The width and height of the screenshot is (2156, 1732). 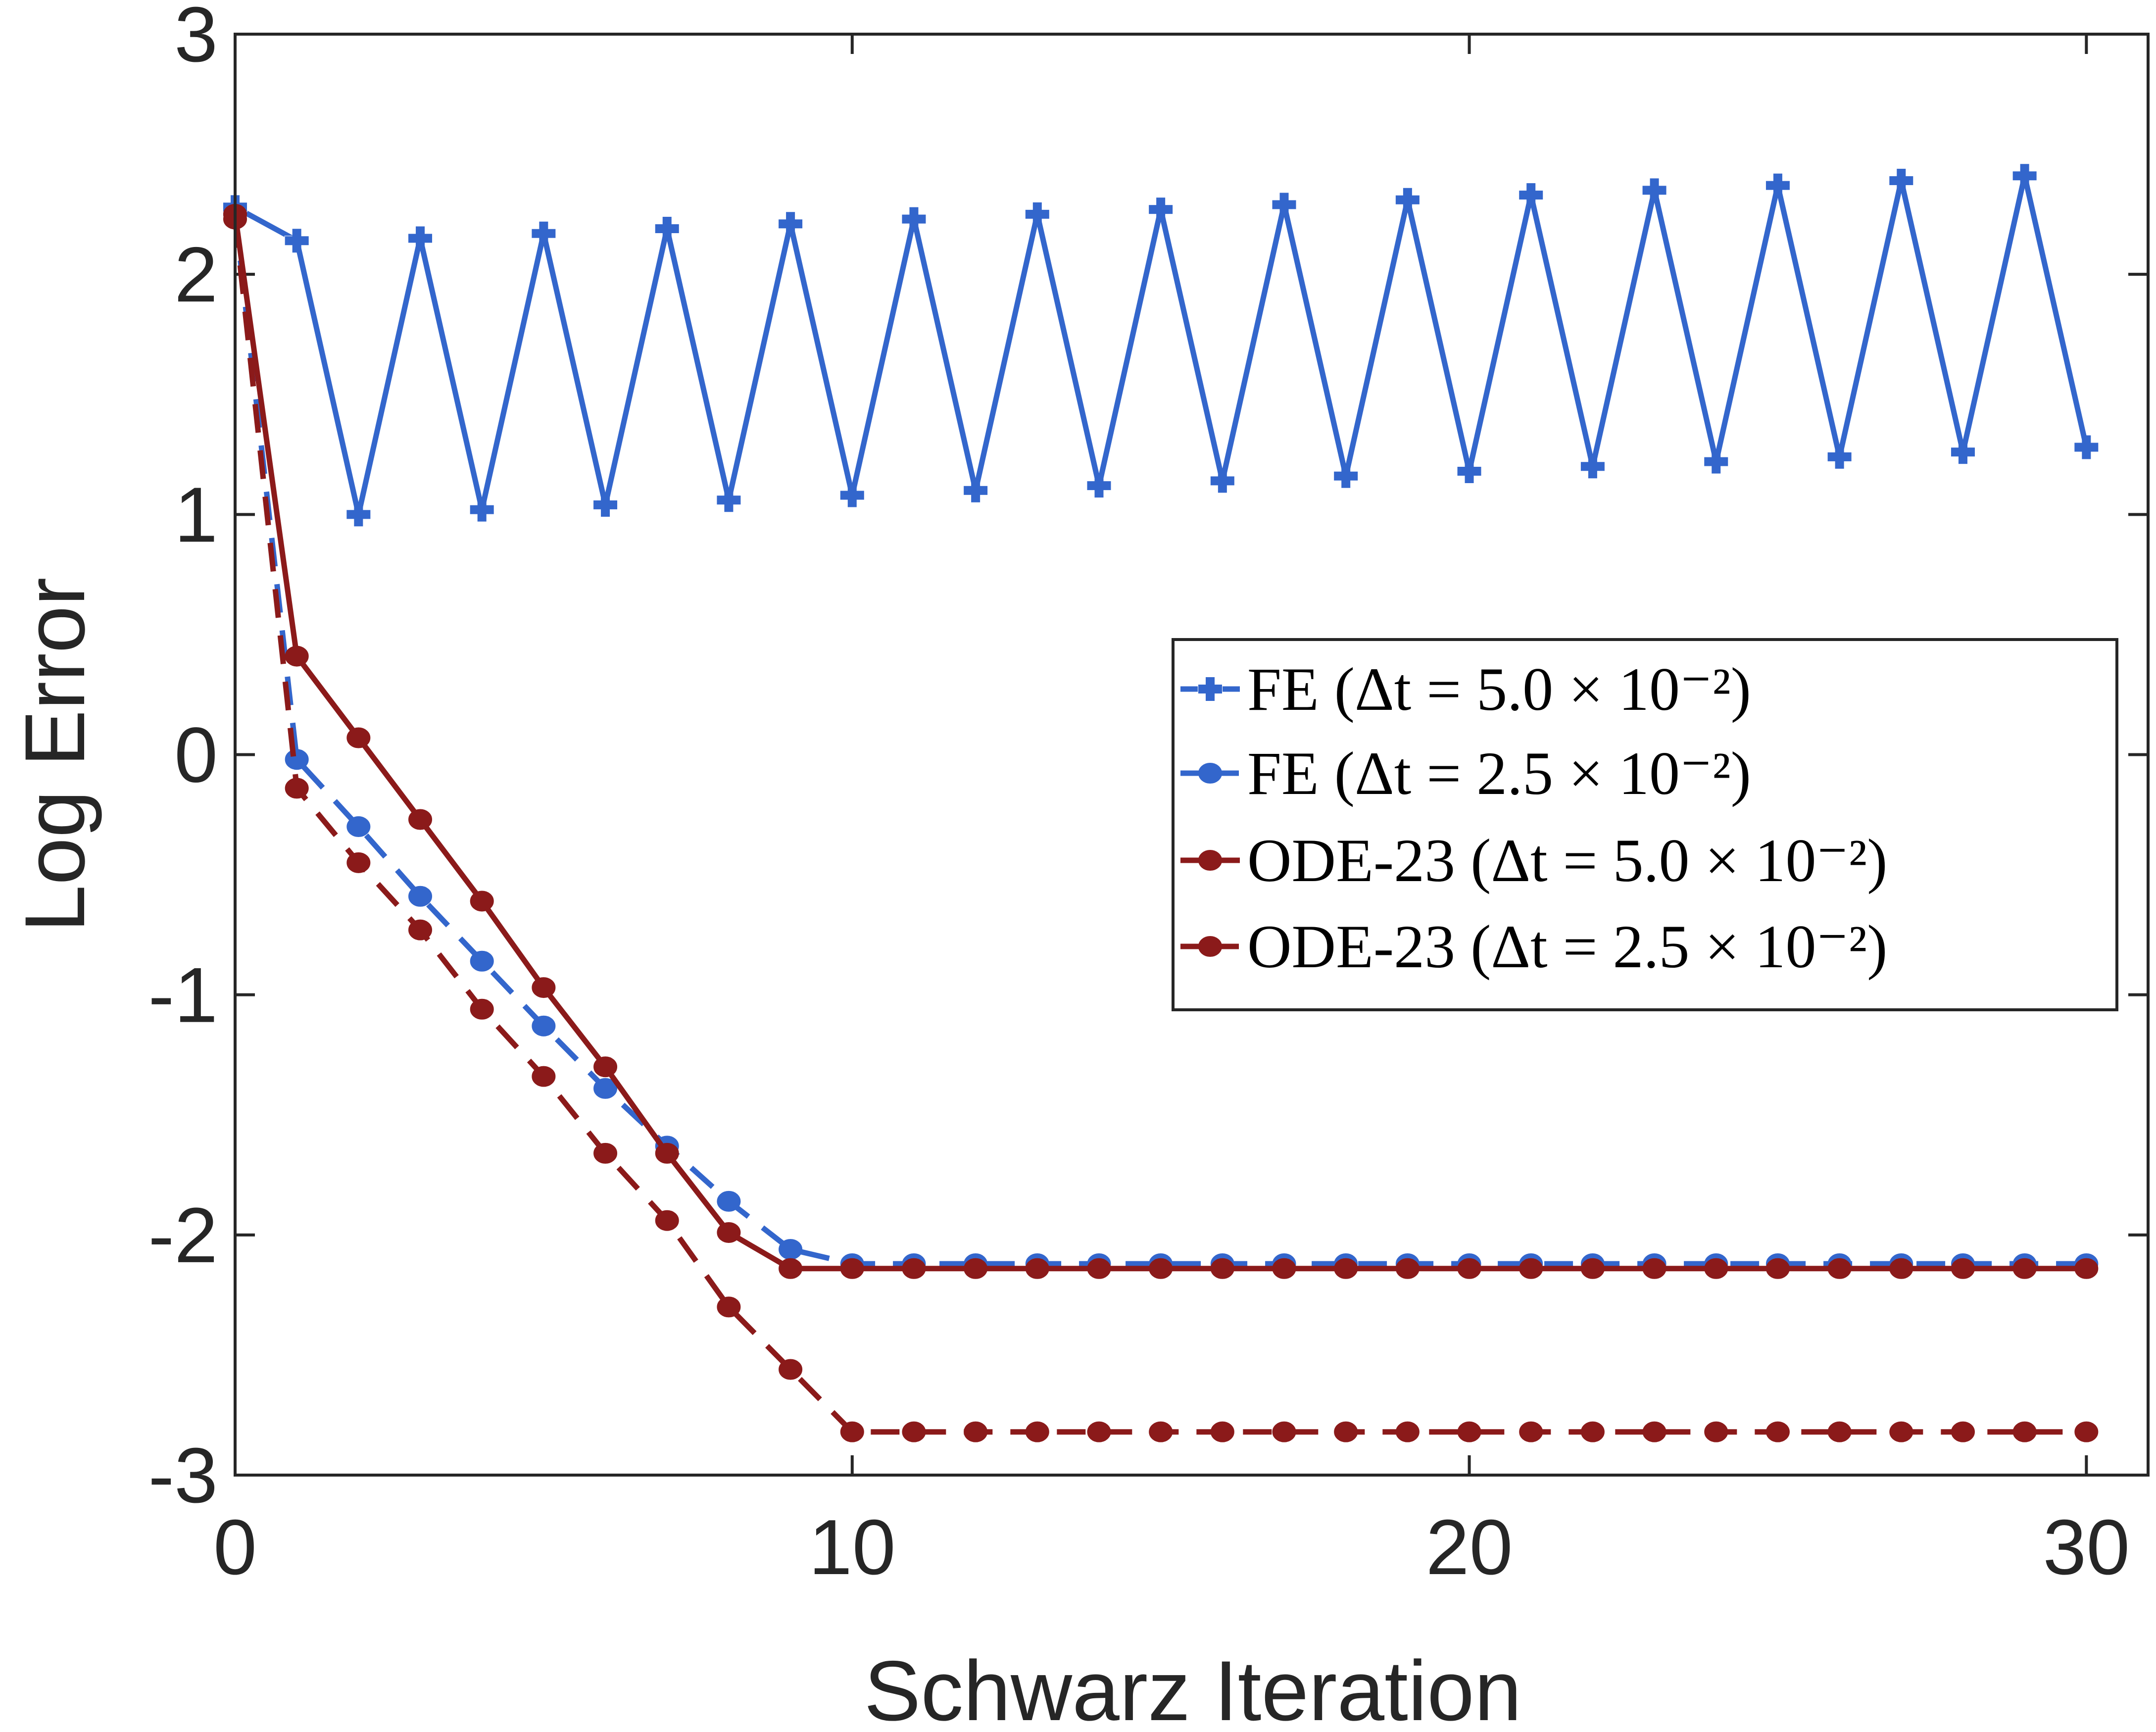 I want to click on legend-entry: FE (Δt = 2.5 × 10⁻²), so click(x=1465, y=773).